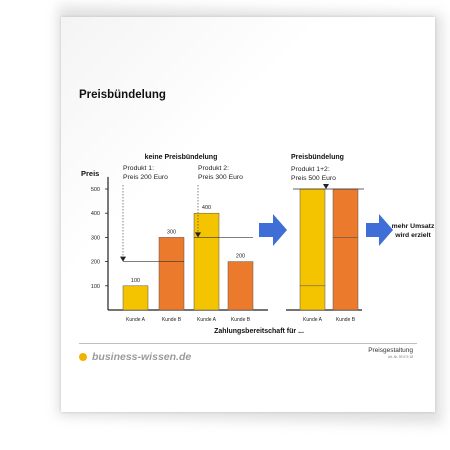 This screenshot has width=450, height=450. I want to click on arrowhead-bundle, so click(326, 186).